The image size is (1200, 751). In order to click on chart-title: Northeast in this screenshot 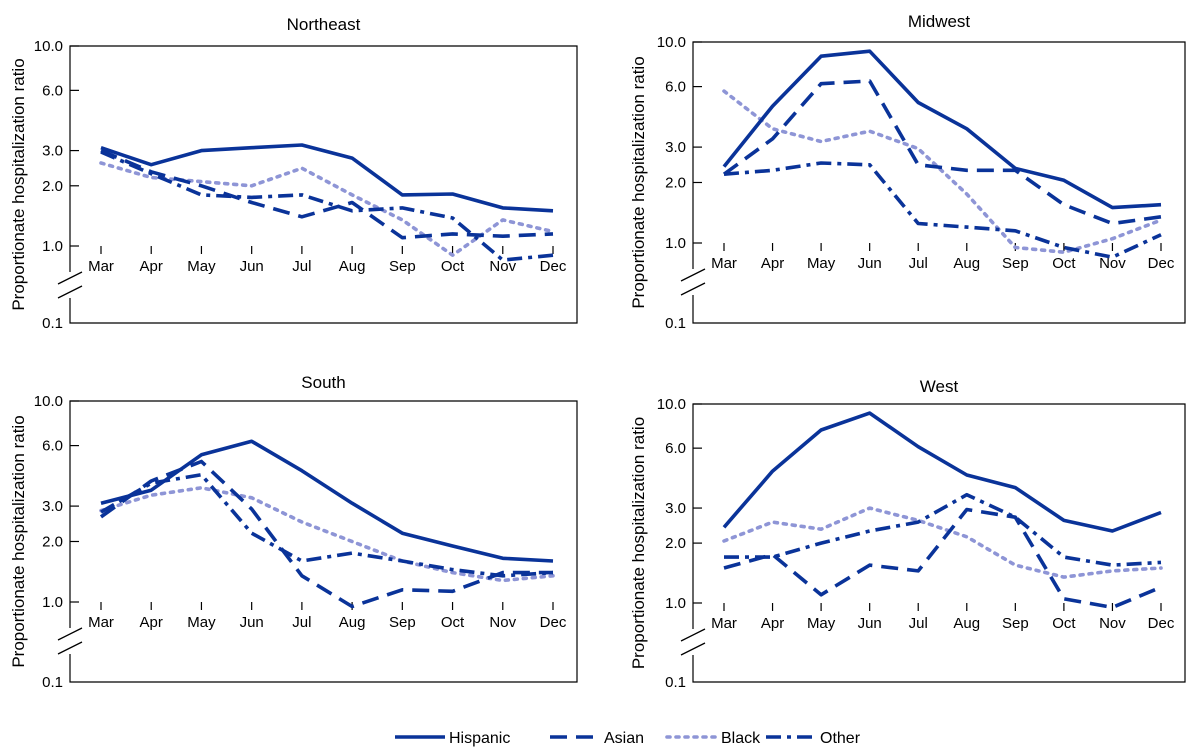, I will do `click(324, 24)`.